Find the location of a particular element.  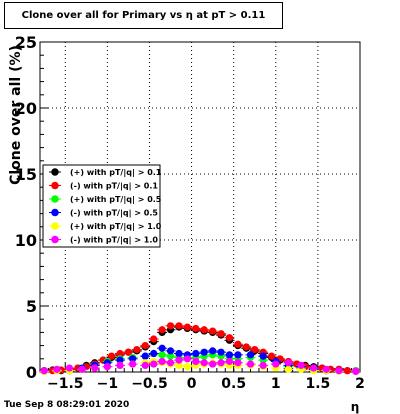

x-tick-label: −1 is located at coordinates (107, 384).